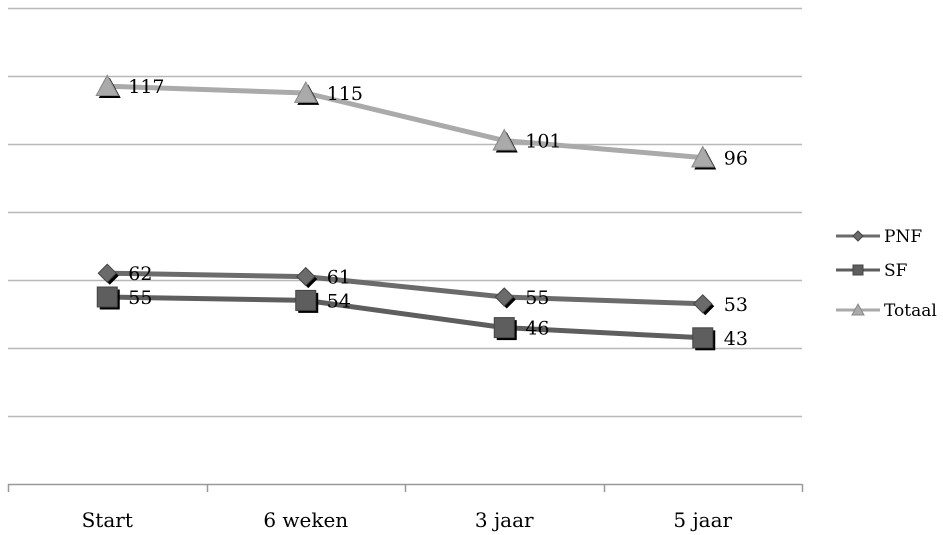 The width and height of the screenshot is (943, 535). I want to click on data-label: 54, so click(339, 301).